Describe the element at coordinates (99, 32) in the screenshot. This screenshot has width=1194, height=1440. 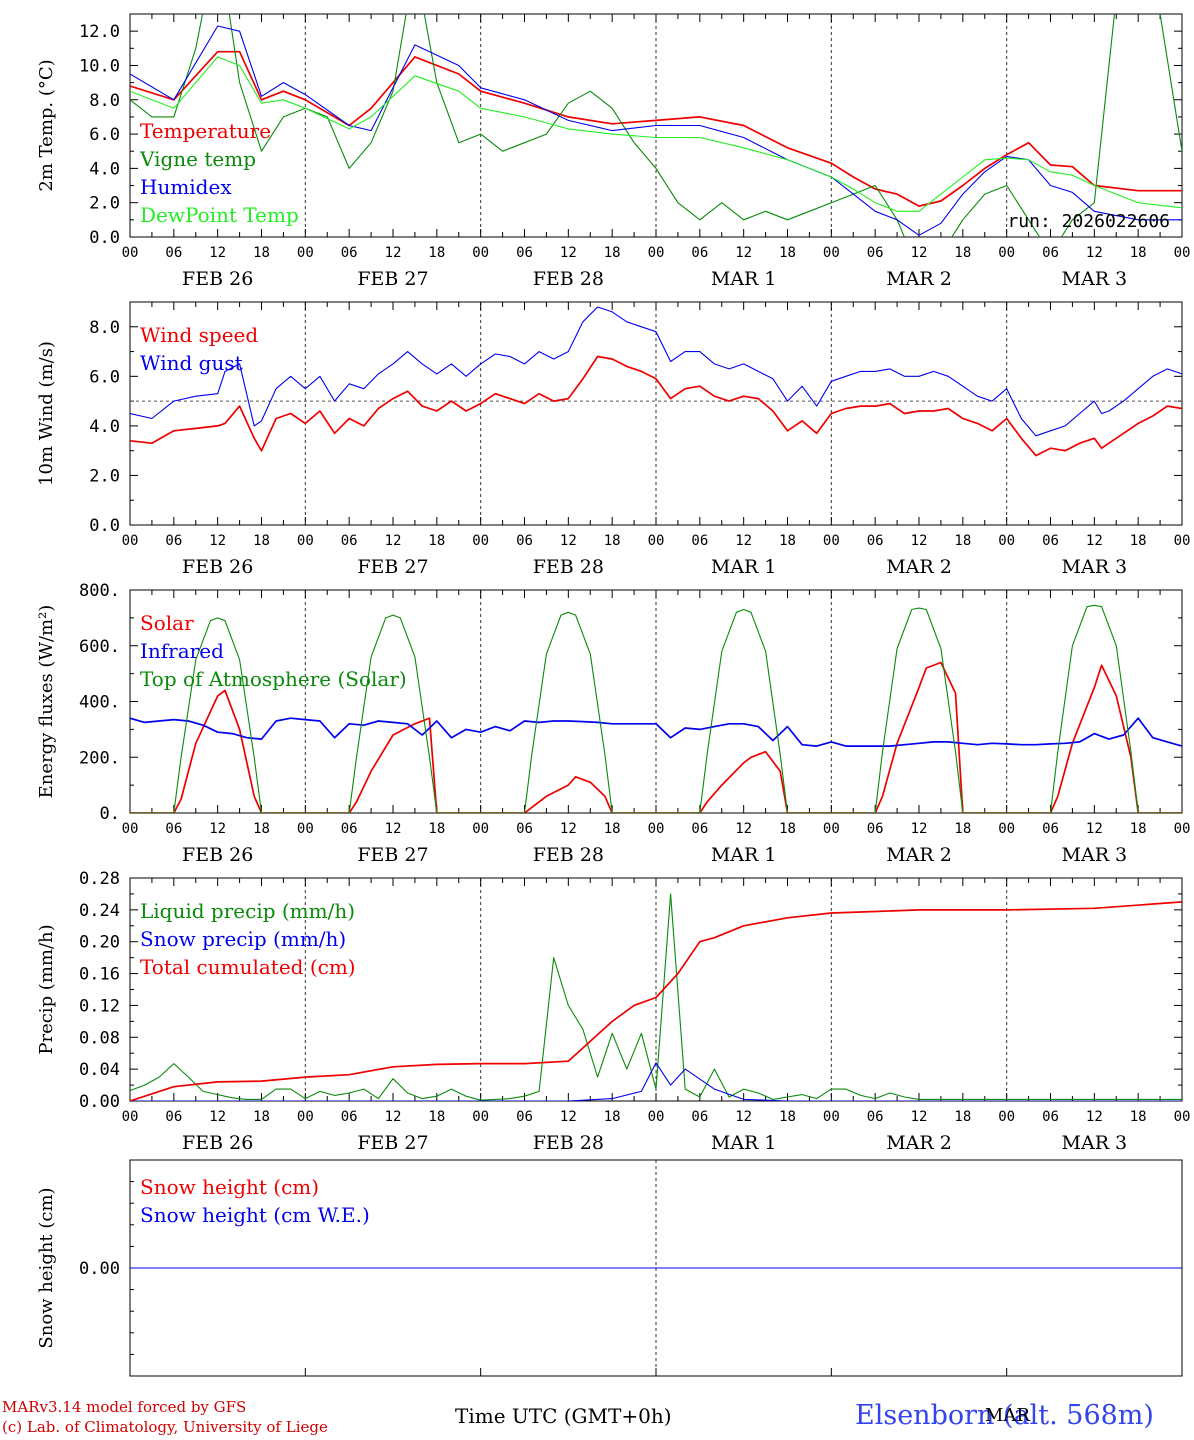
I see `y-tick-label: 12.0` at that location.